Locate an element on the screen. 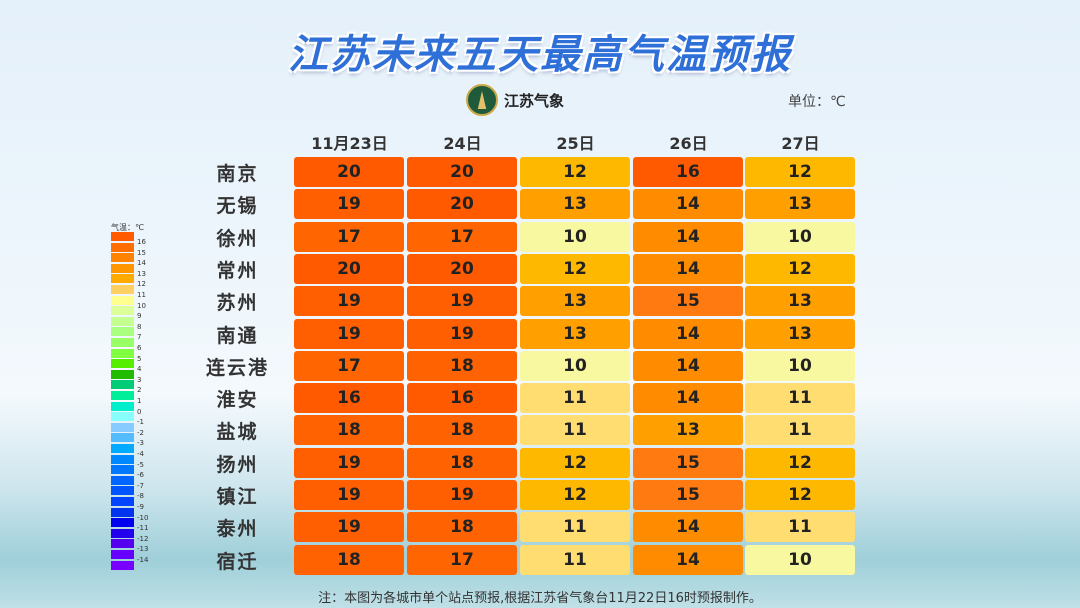 The image size is (1080, 608). logo: 江苏气象 is located at coordinates (515, 100).